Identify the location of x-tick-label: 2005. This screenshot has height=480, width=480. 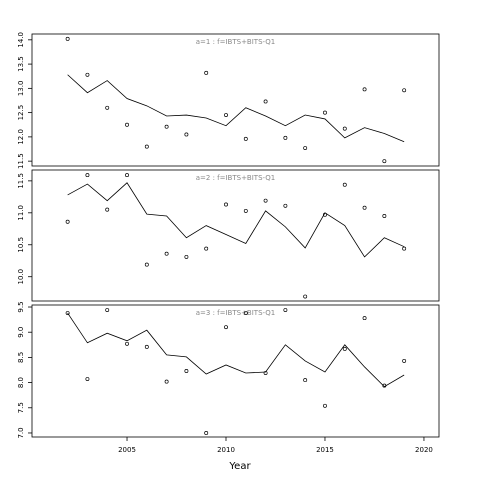
(127, 450).